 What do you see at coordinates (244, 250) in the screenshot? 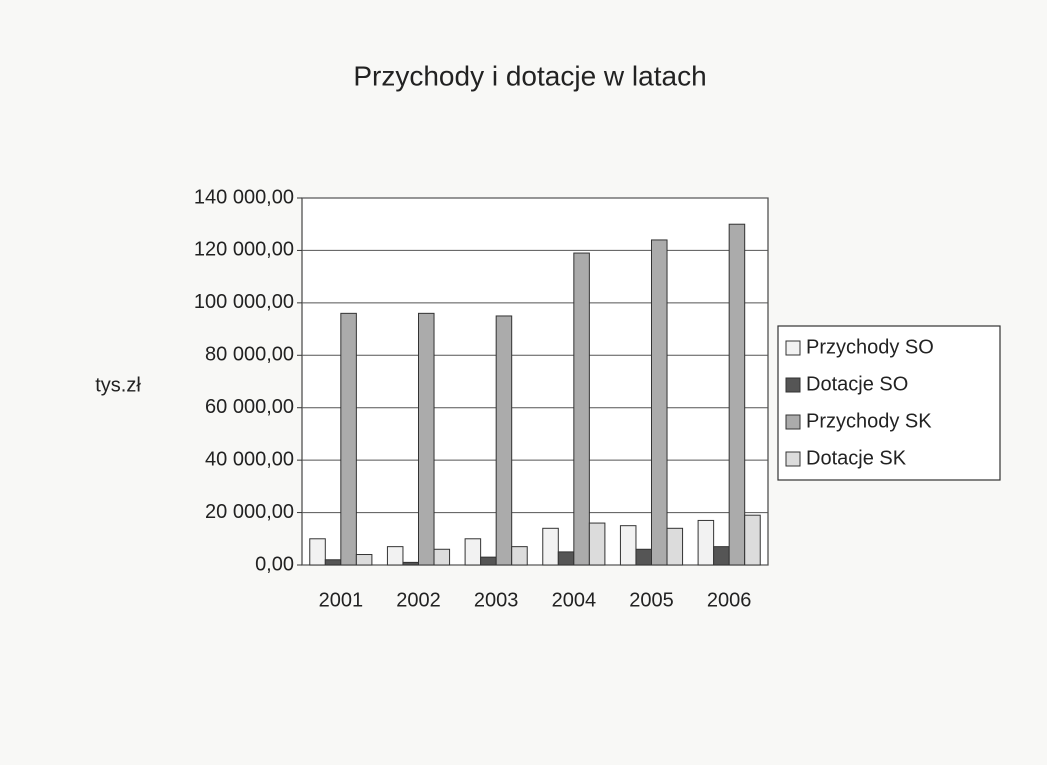
I see `y-tick-label: 120 000,00` at bounding box center [244, 250].